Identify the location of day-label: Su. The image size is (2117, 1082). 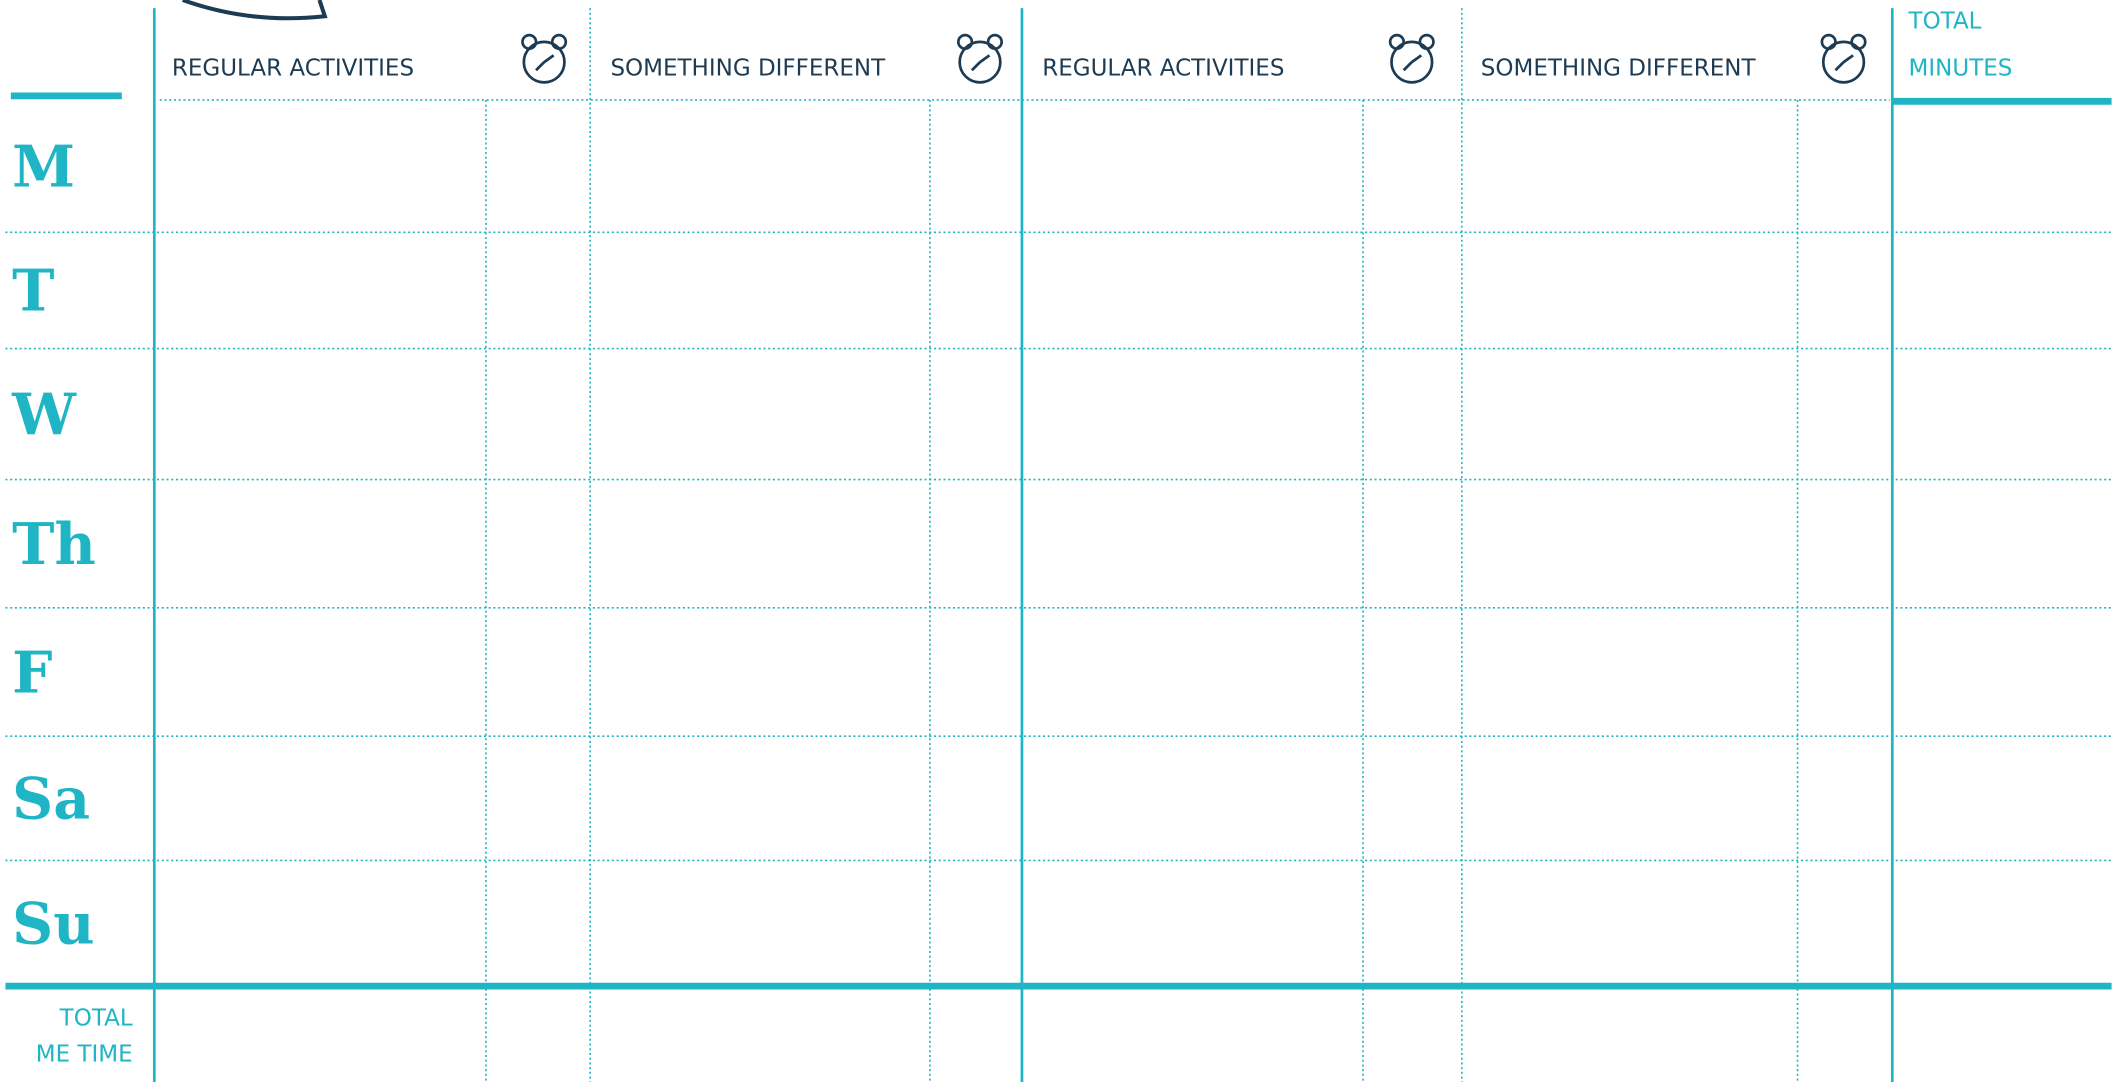
(53, 925).